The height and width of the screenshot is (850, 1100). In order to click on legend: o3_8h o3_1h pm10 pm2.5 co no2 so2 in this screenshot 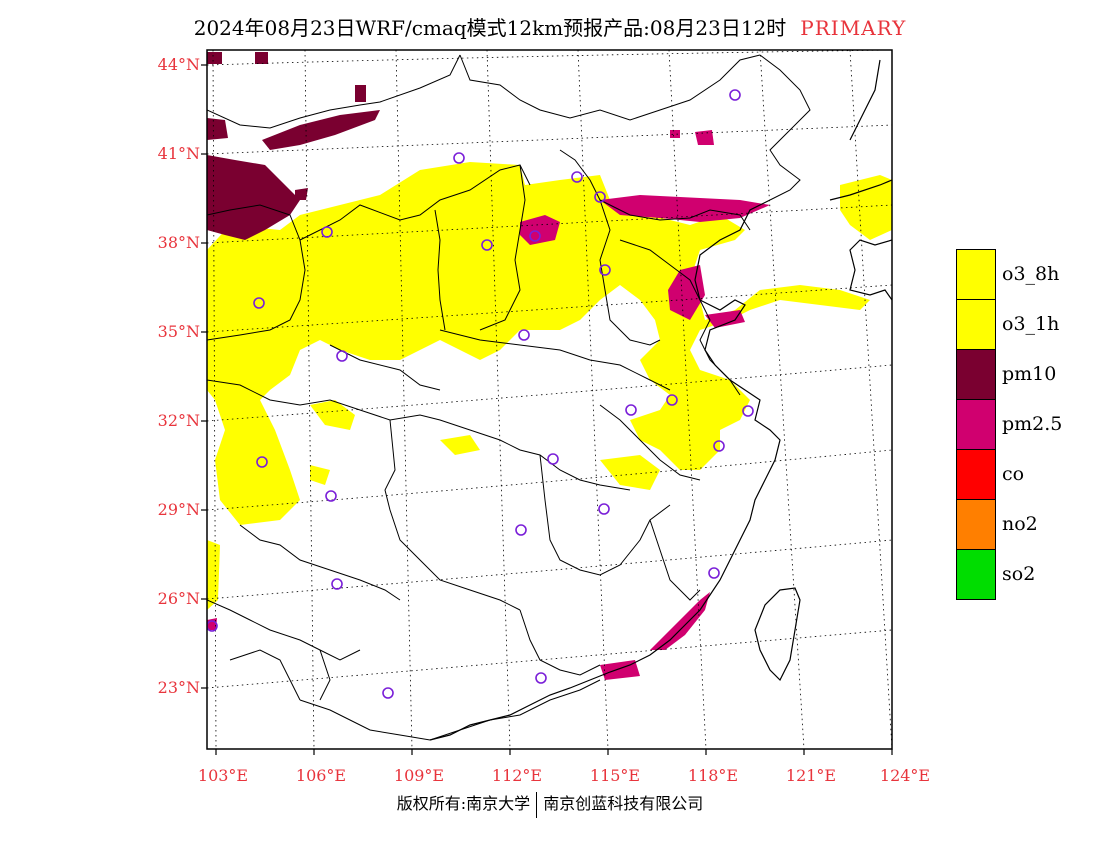, I will do `click(1026, 424)`.